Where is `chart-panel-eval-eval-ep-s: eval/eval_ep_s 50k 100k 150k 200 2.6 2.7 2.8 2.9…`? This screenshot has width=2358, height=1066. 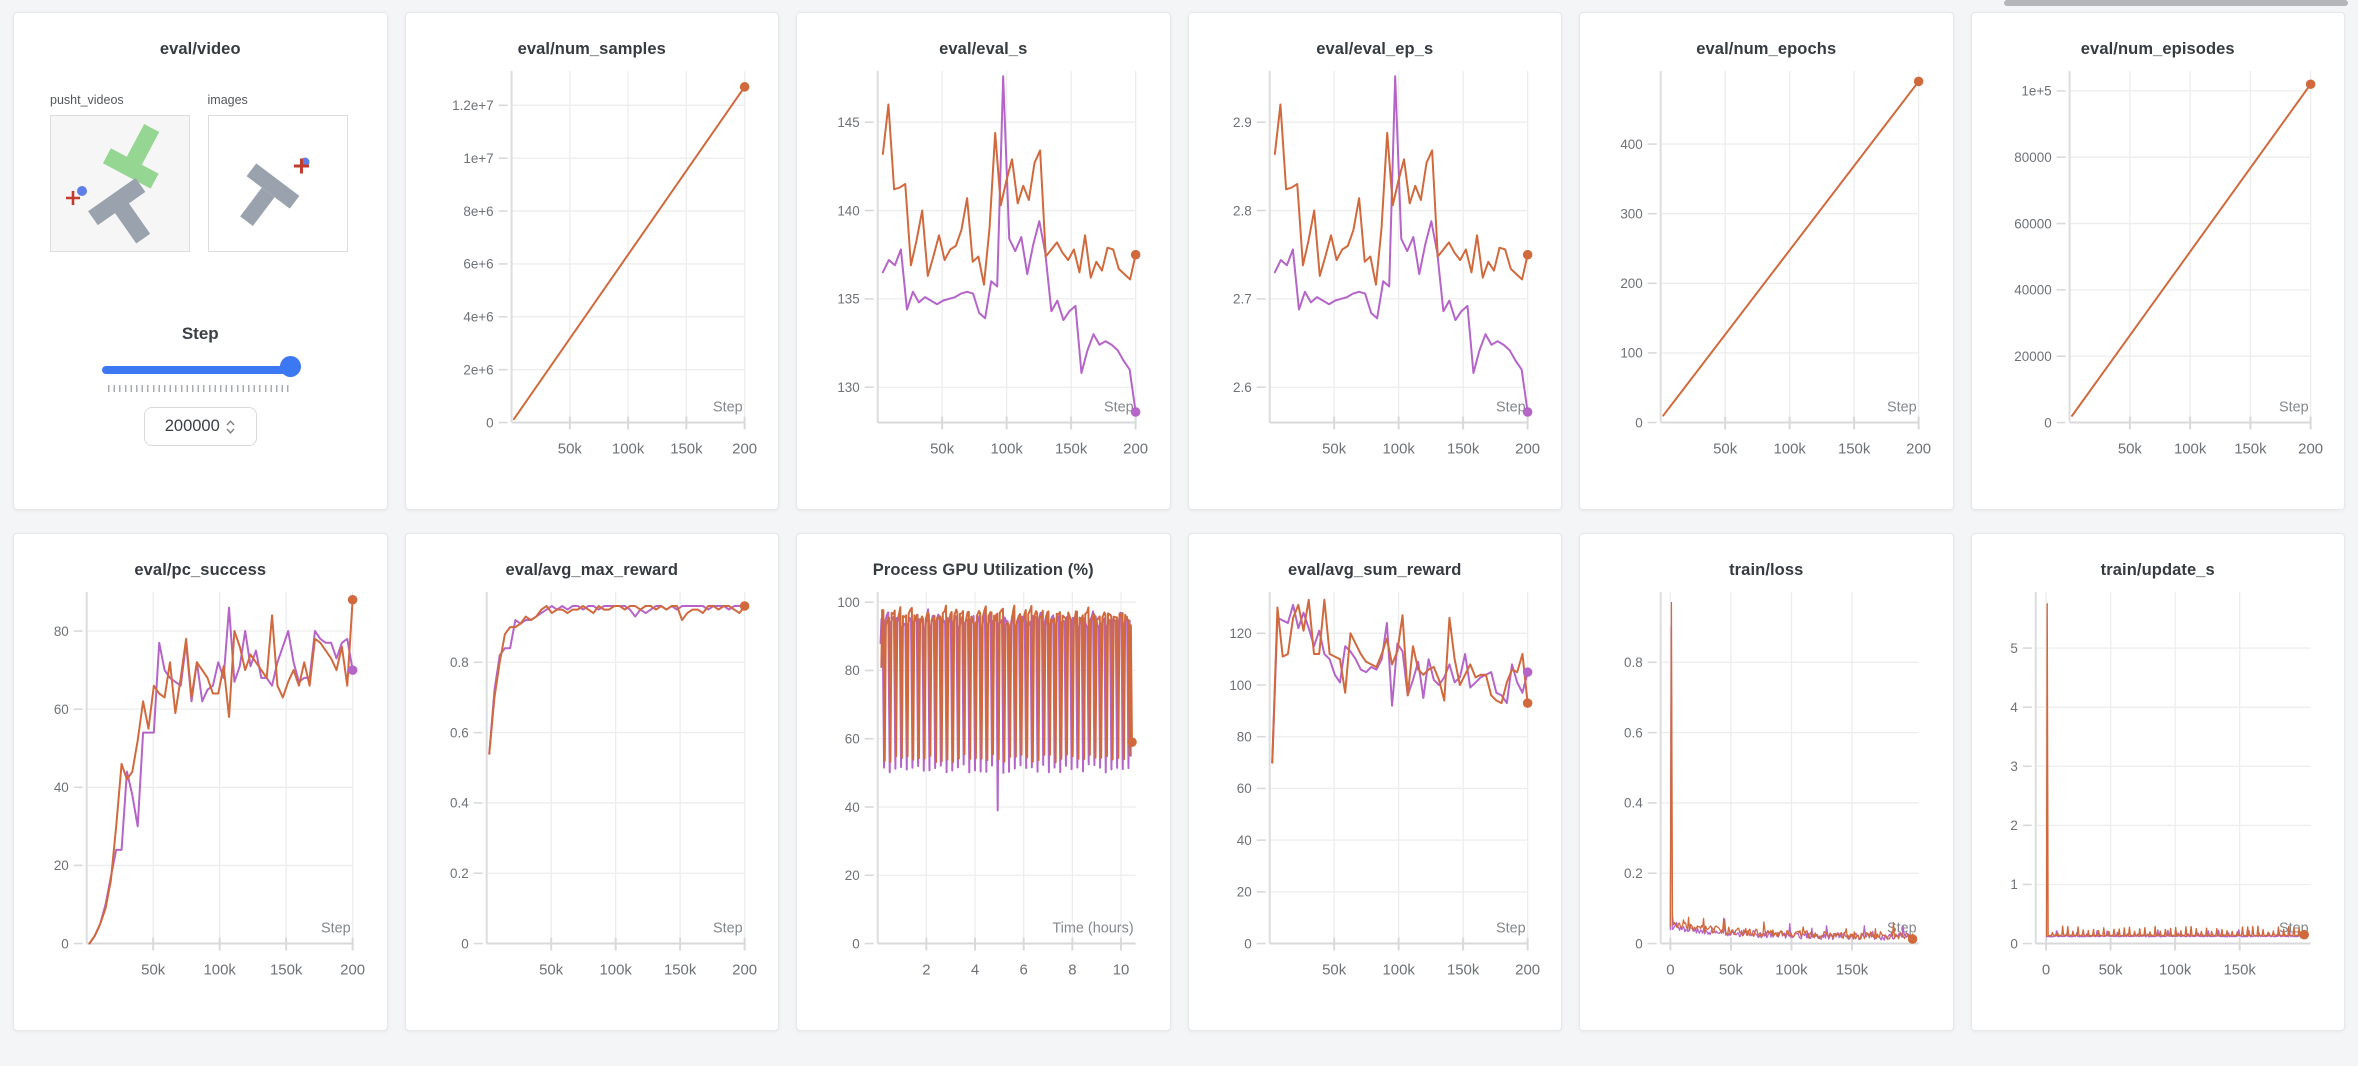
chart-panel-eval-eval-ep-s: eval/eval_ep_s 50k 100k 150k 200 2.6 2.7 2.8 2.9… is located at coordinates (1374, 261).